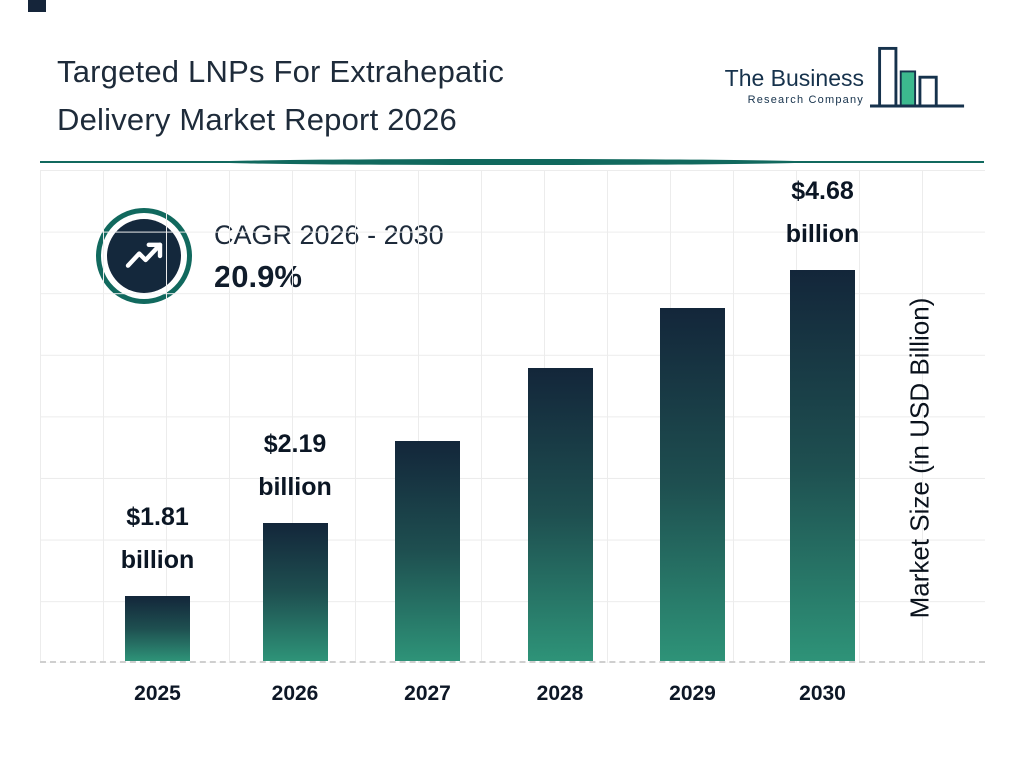 This screenshot has width=1024, height=768. What do you see at coordinates (295, 444) in the screenshot?
I see `bar-value-amount: $2.19` at bounding box center [295, 444].